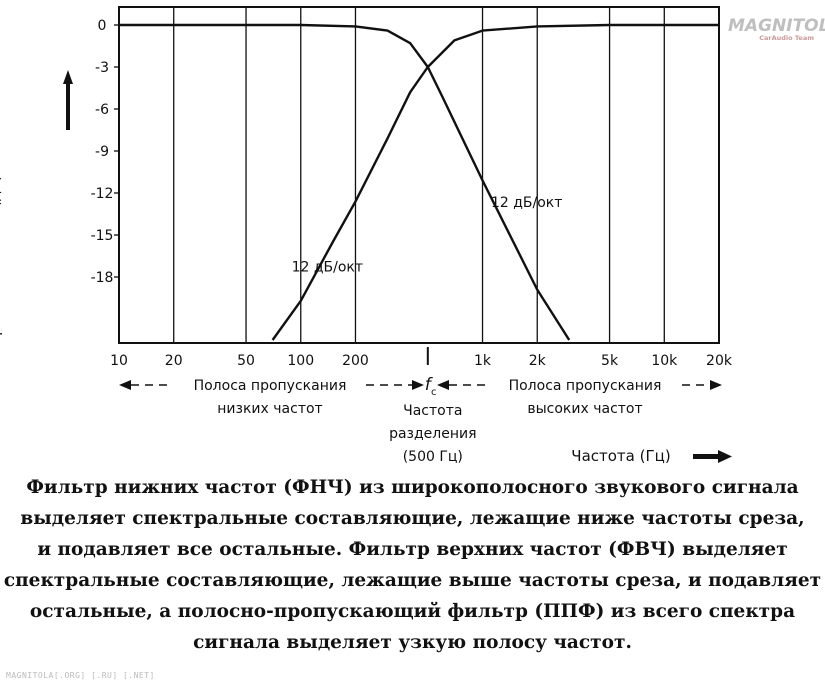 The height and width of the screenshot is (689, 825). What do you see at coordinates (538, 361) in the screenshot?
I see `x-tick-label: 2k` at bounding box center [538, 361].